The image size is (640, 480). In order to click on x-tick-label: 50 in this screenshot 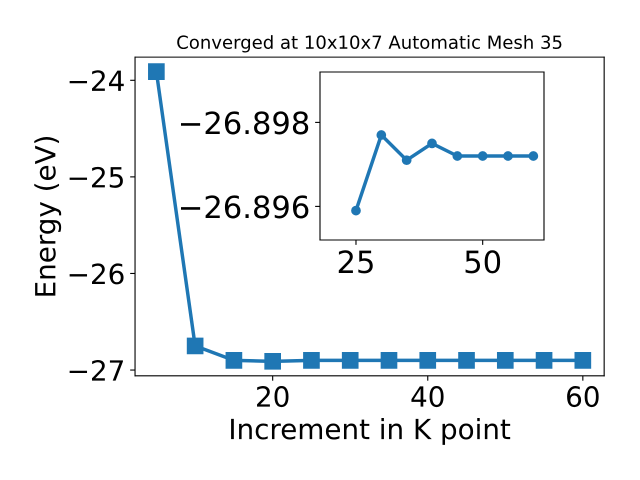, I will do `click(483, 262)`.